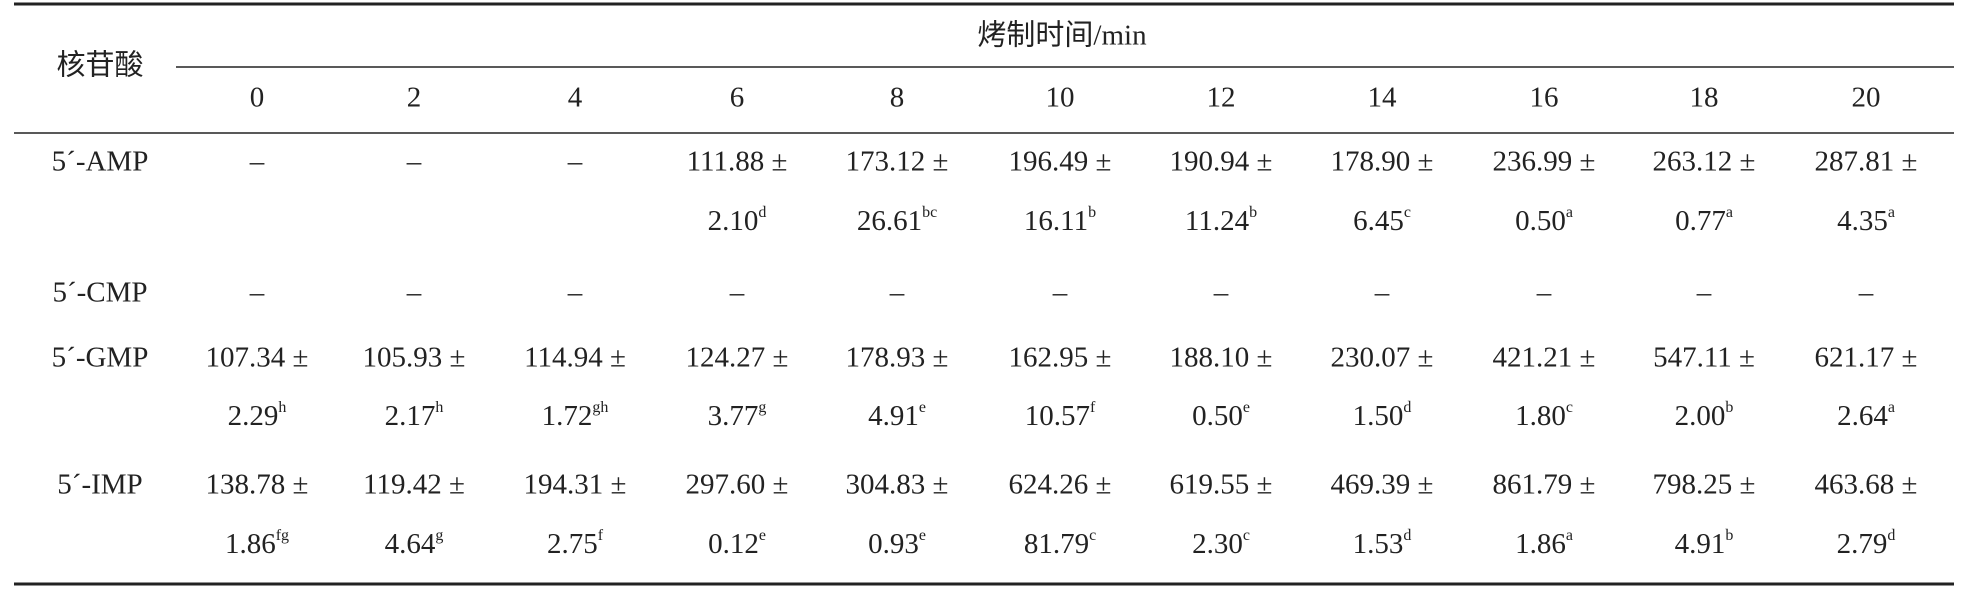  Describe the element at coordinates (1217, 221) in the screenshot. I see `sd-value: 11.24` at that location.